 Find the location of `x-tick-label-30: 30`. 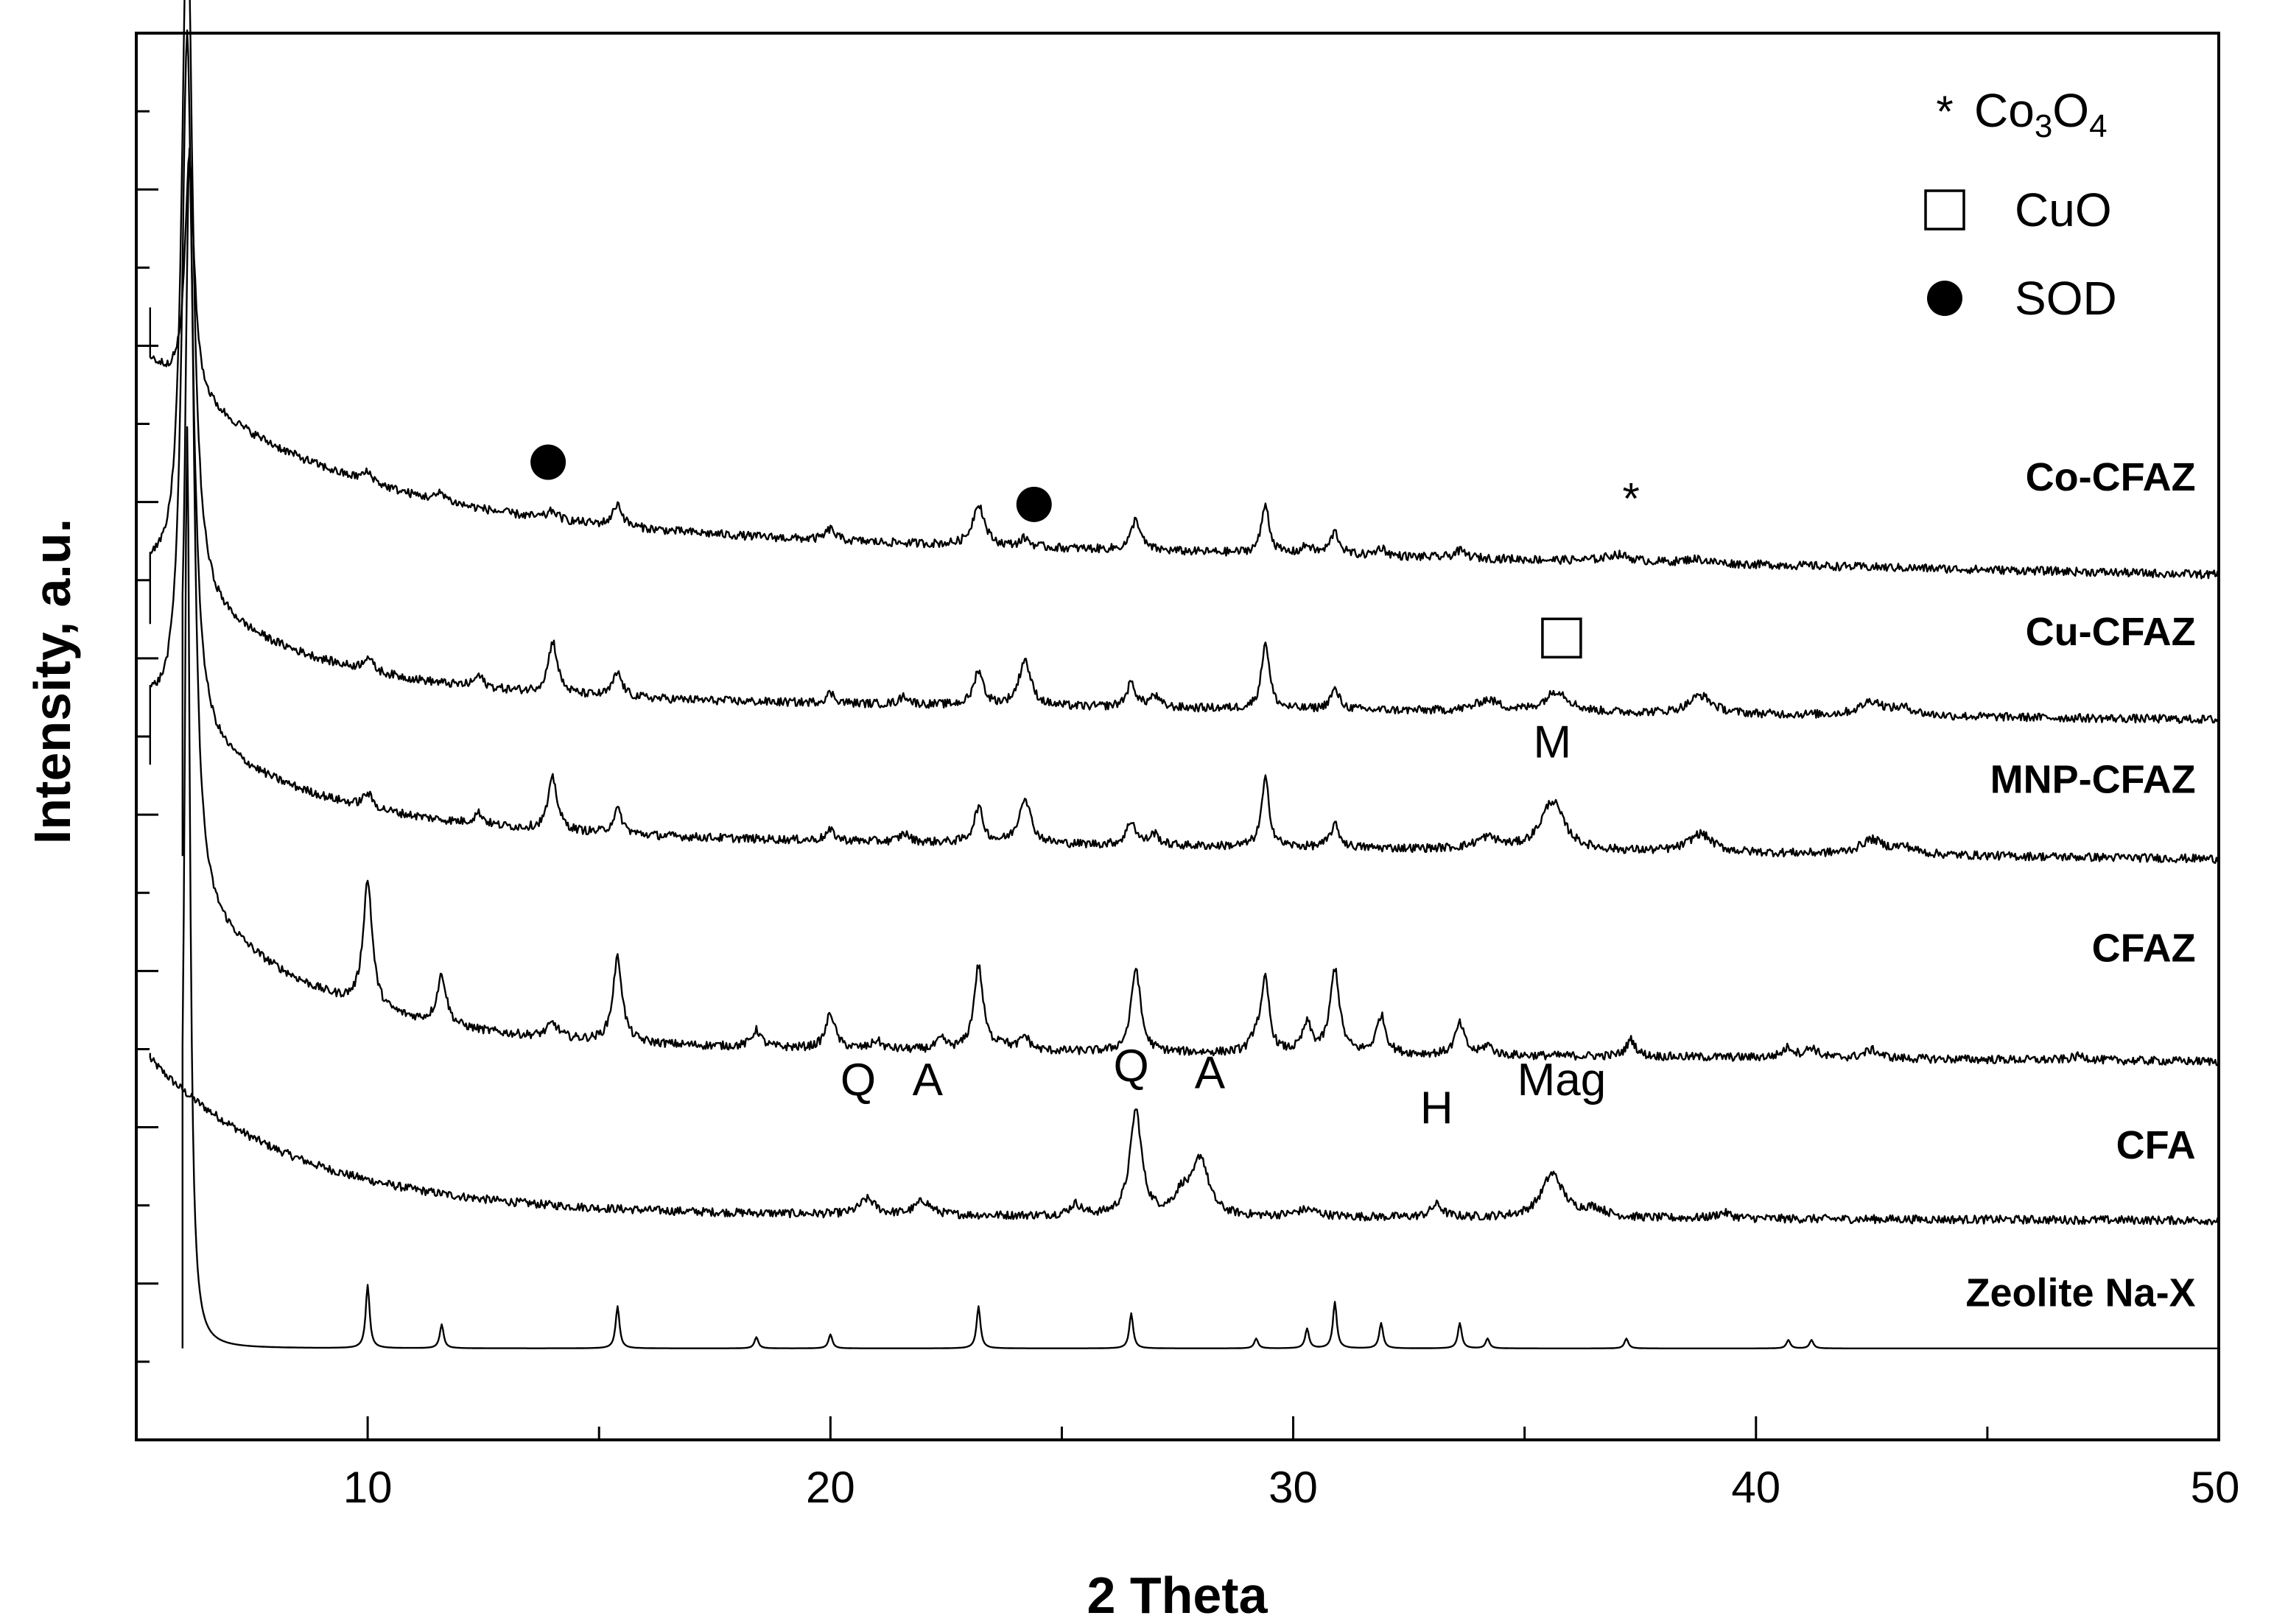

x-tick-label-30: 30 is located at coordinates (1293, 1488).